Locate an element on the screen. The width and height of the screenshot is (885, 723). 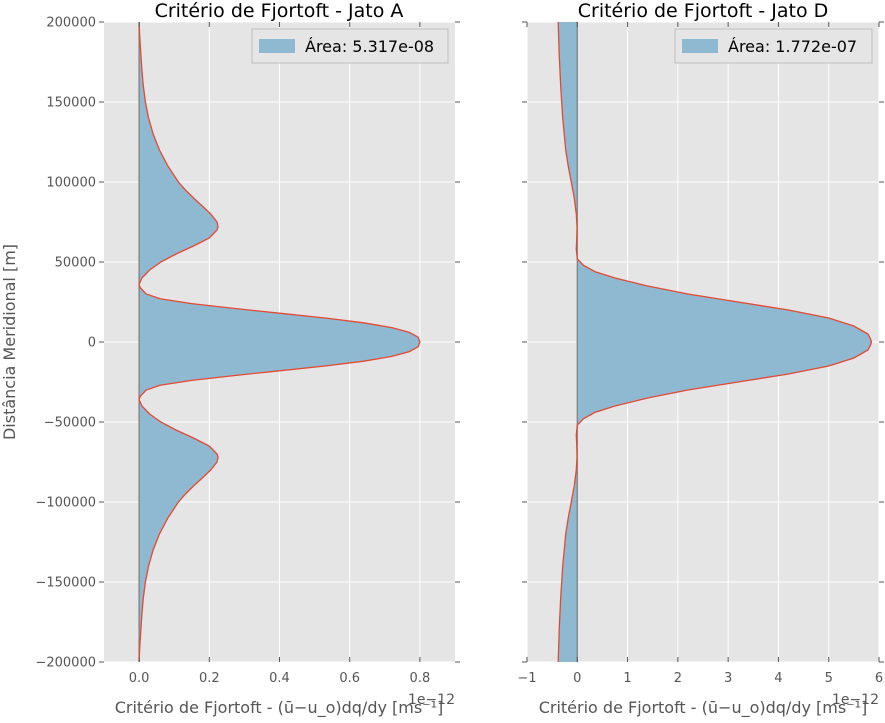
x-tick-labels: 0.0 0.2 0.4 0.6 0.8 is located at coordinates (279, 678).